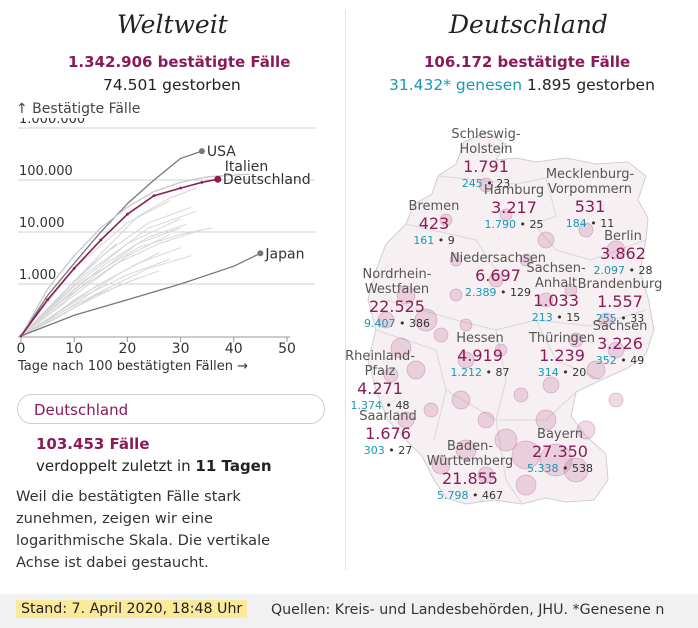  What do you see at coordinates (467, 372) in the screenshot?
I see `state-recovered: 1.212` at bounding box center [467, 372].